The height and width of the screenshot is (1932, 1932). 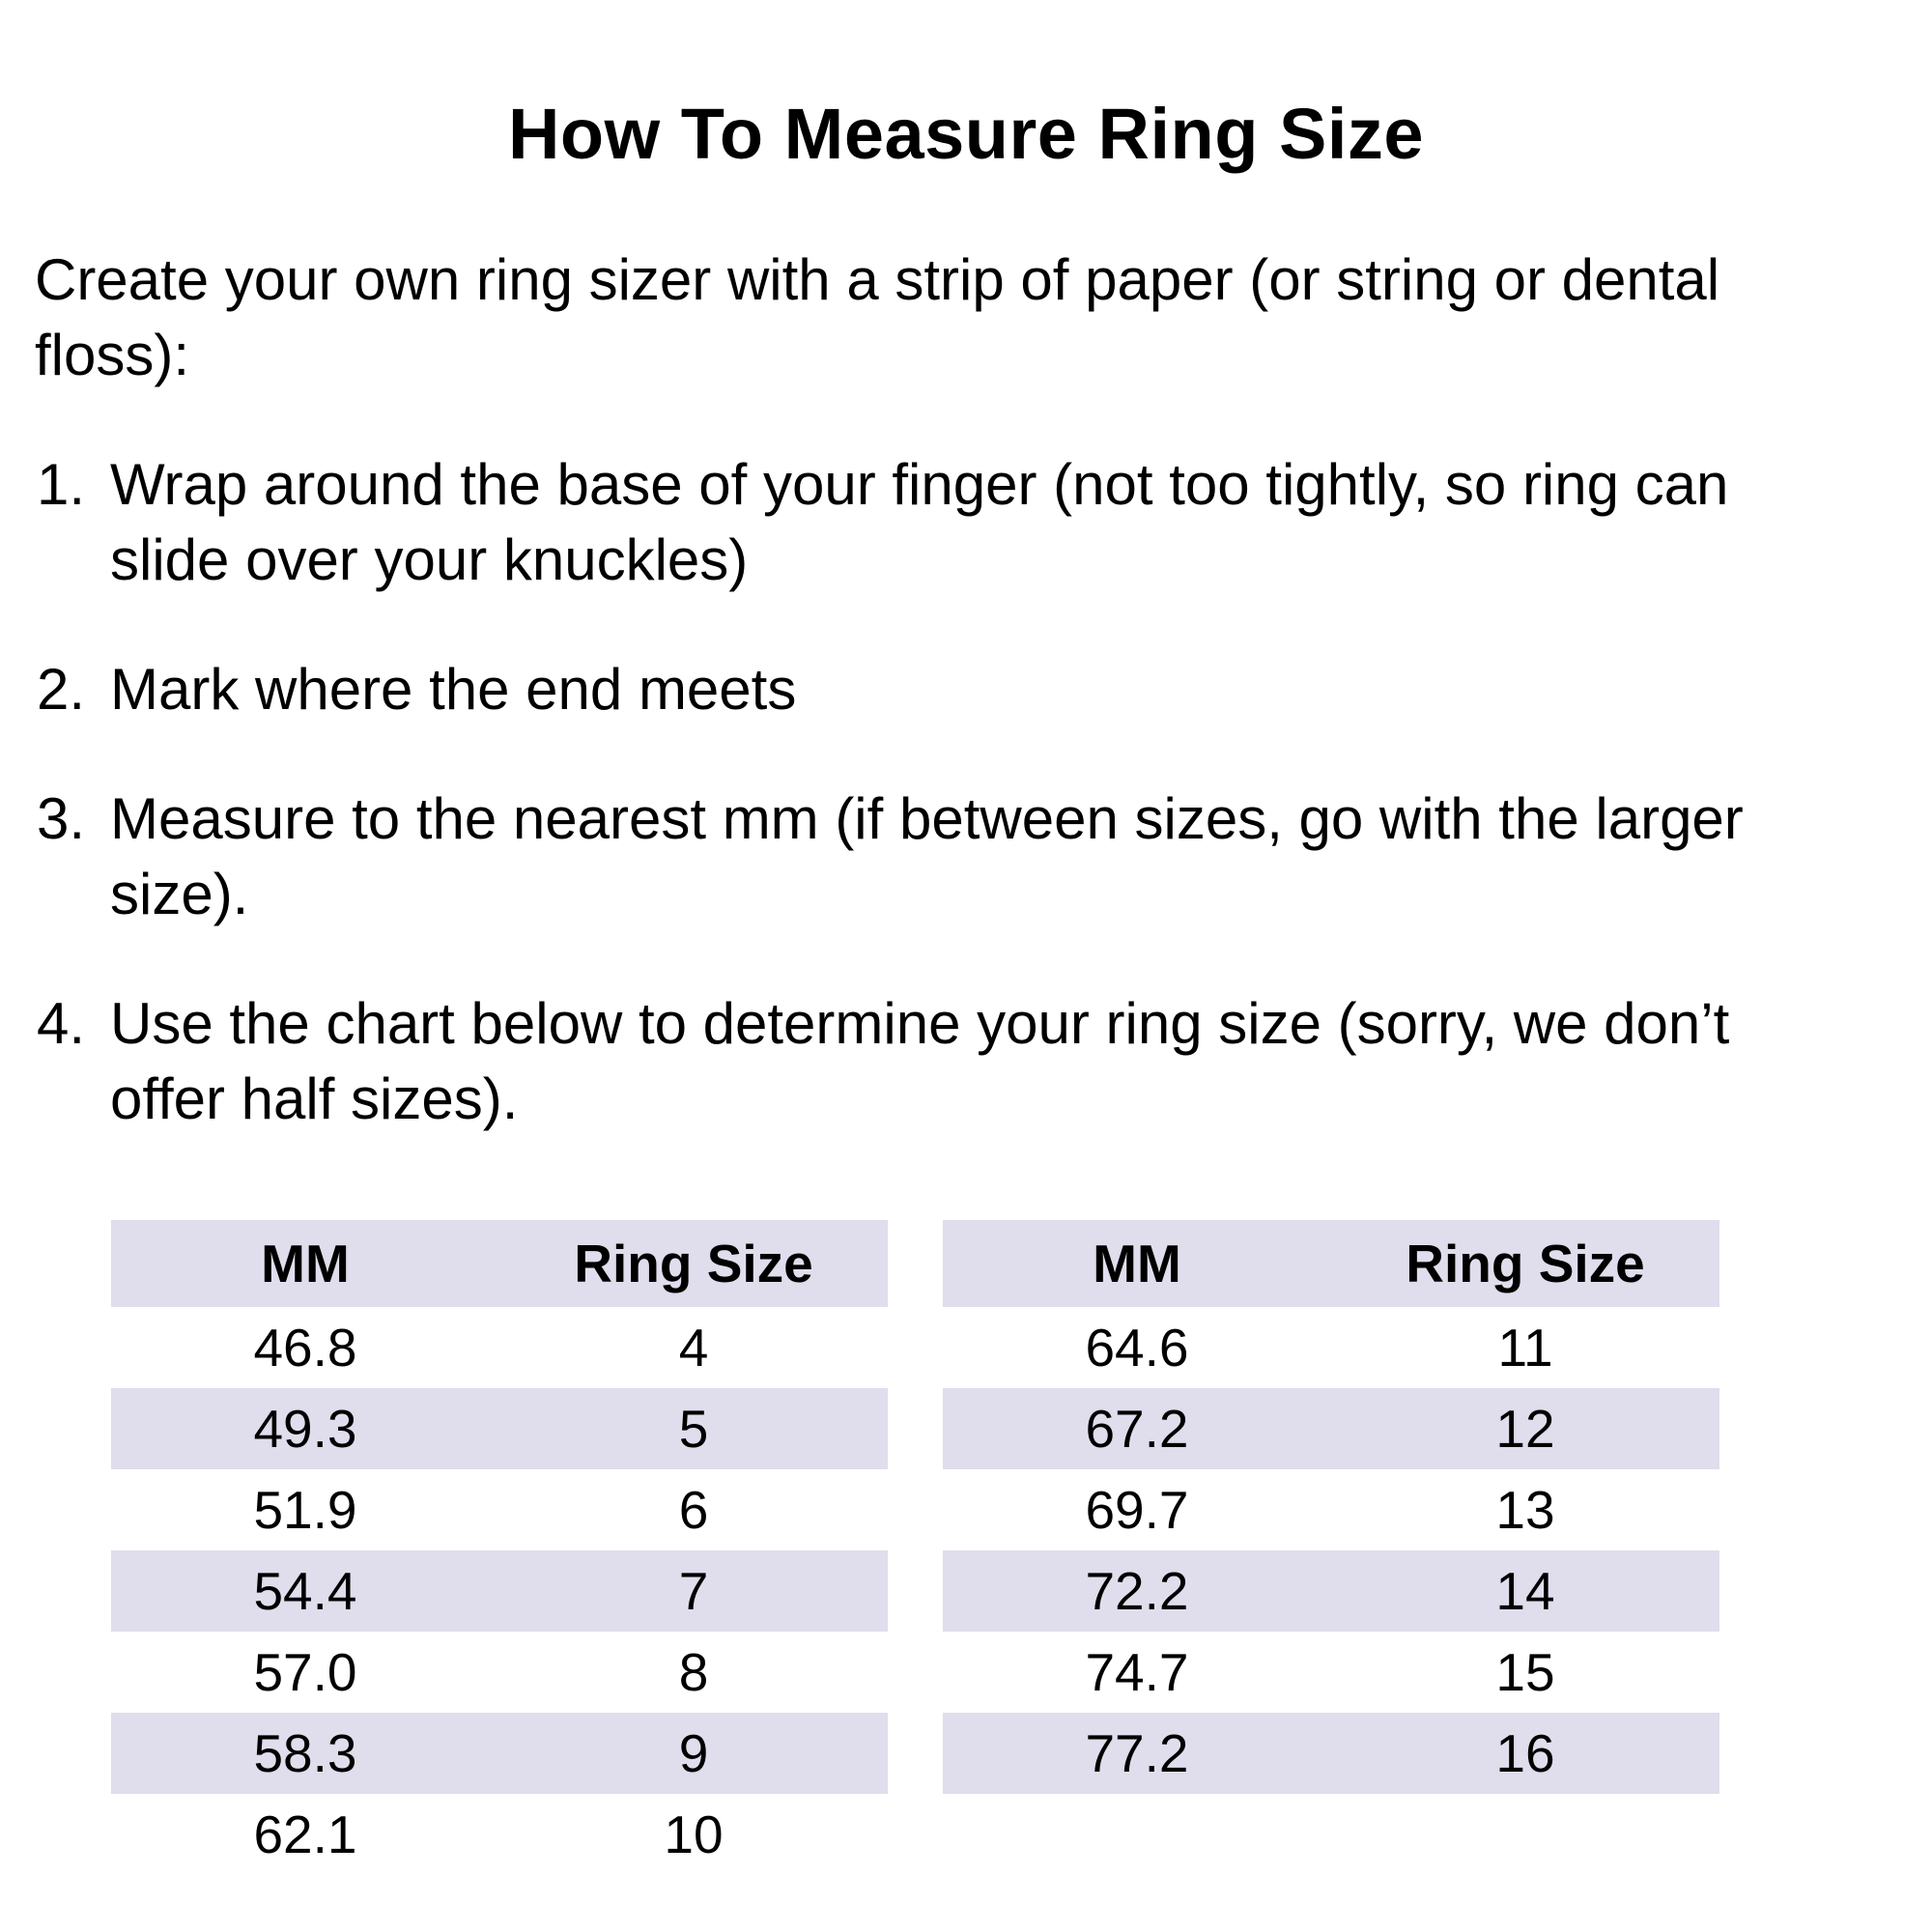 What do you see at coordinates (61, 1024) in the screenshot?
I see `step-number: 4.` at bounding box center [61, 1024].